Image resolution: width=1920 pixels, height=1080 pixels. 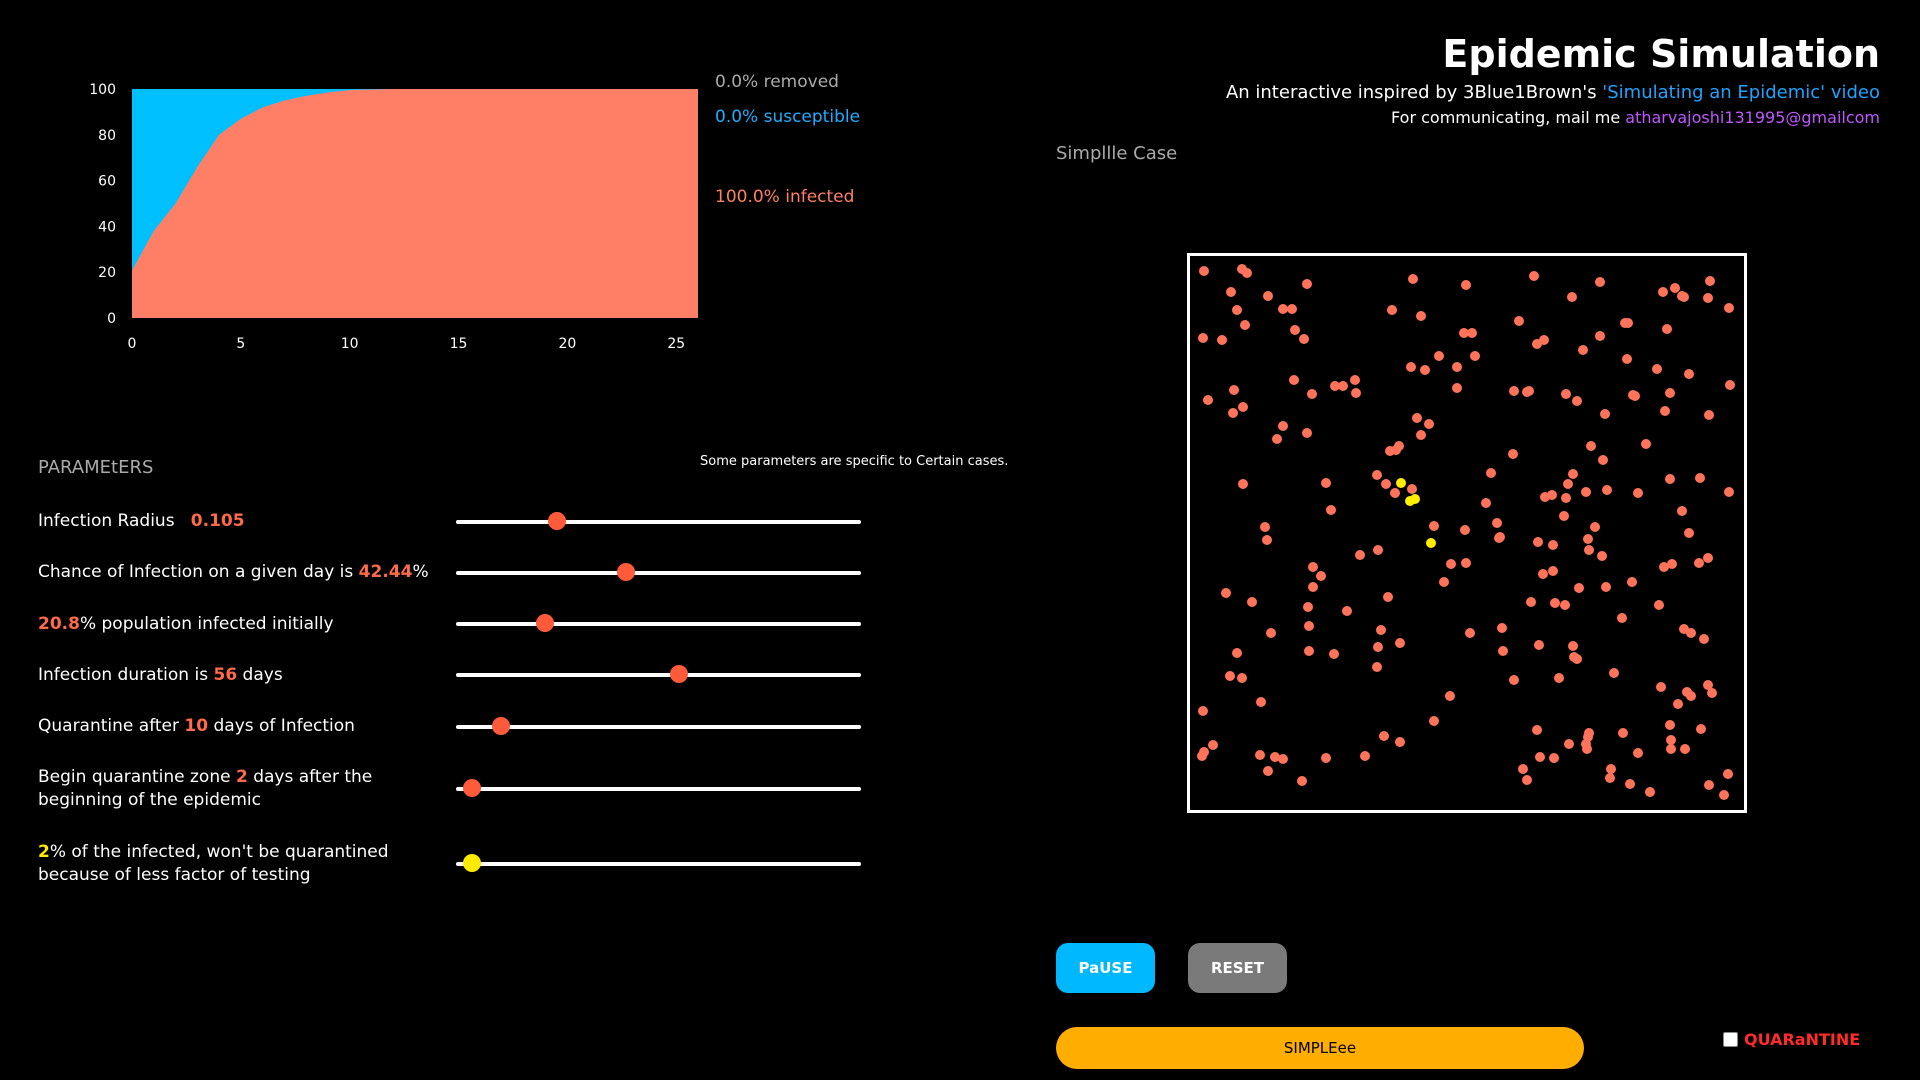 I want to click on untested-slider, so click(x=658, y=863).